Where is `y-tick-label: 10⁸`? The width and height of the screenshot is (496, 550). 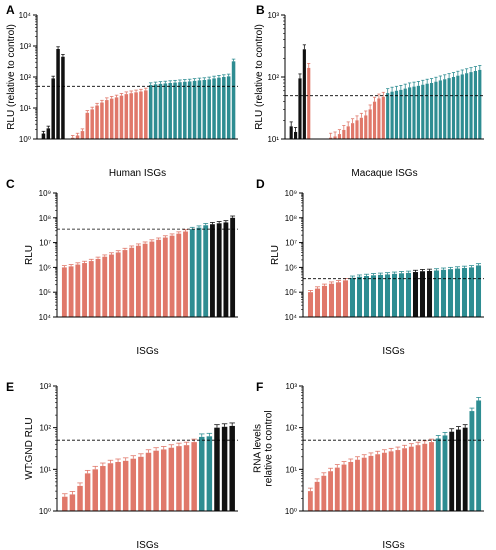
y-tick-label: 10⁸ is located at coordinates (291, 218).